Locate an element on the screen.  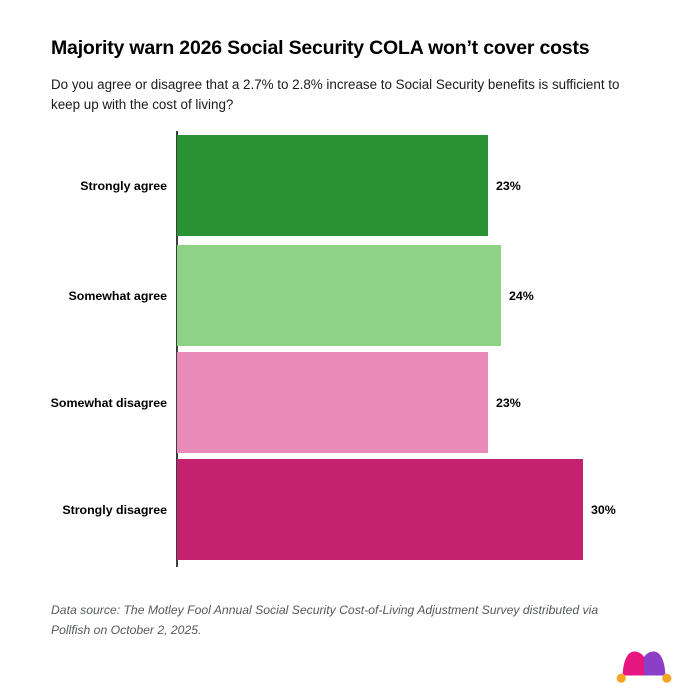
bar-category-label: Strongly disagree is located at coordinates (114, 510).